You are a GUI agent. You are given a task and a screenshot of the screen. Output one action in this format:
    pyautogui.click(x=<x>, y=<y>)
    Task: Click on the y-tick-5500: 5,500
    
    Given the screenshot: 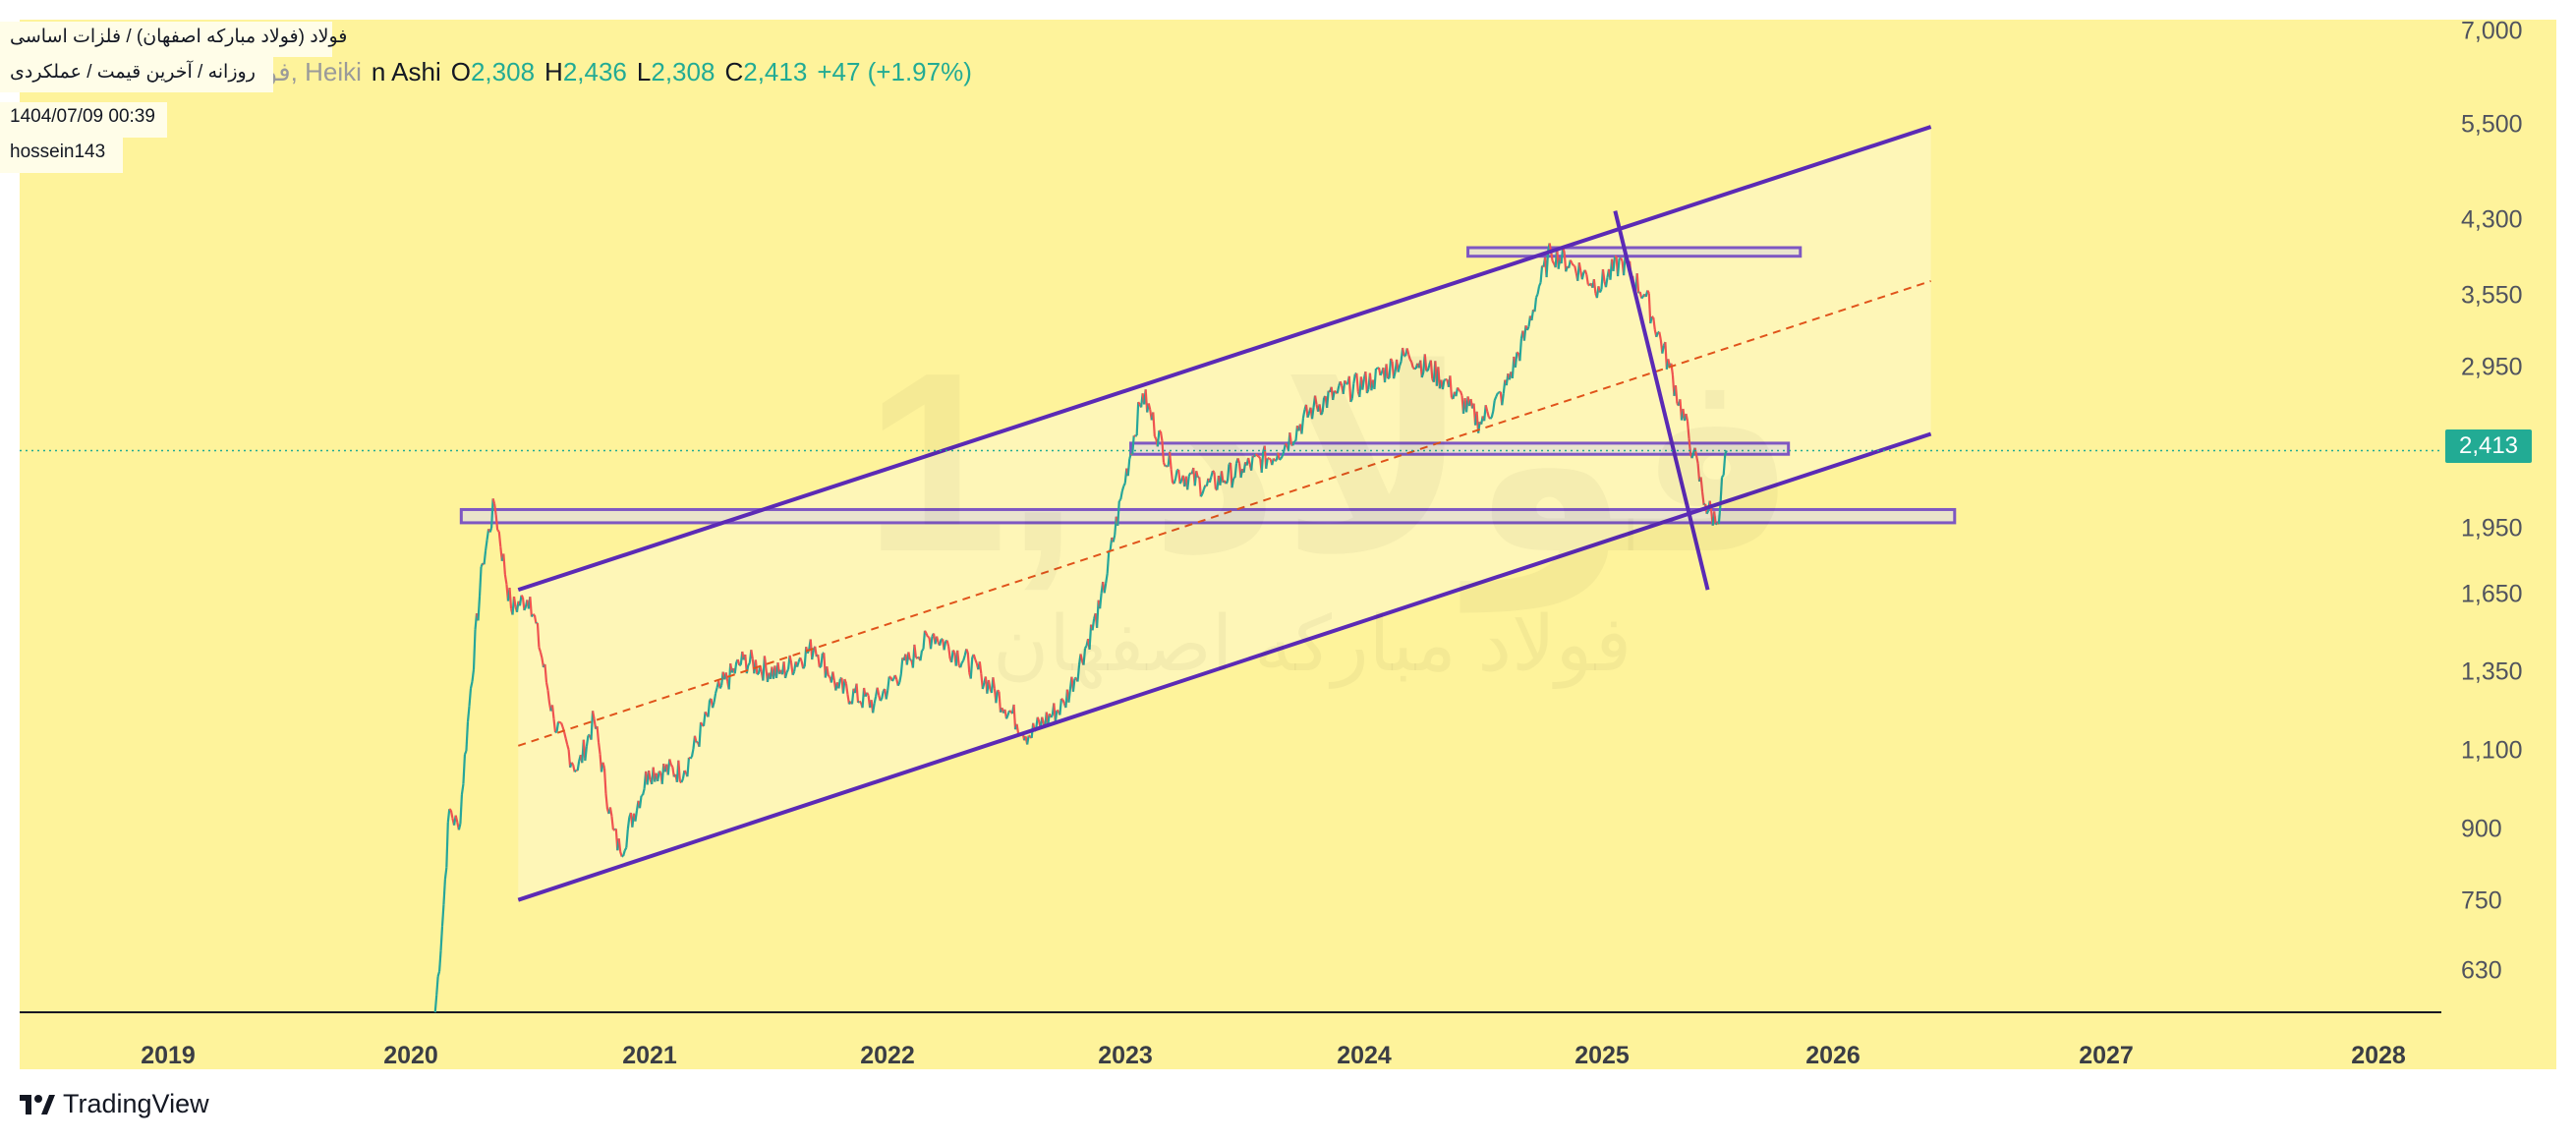 What is the action you would take?
    pyautogui.click(x=2492, y=124)
    